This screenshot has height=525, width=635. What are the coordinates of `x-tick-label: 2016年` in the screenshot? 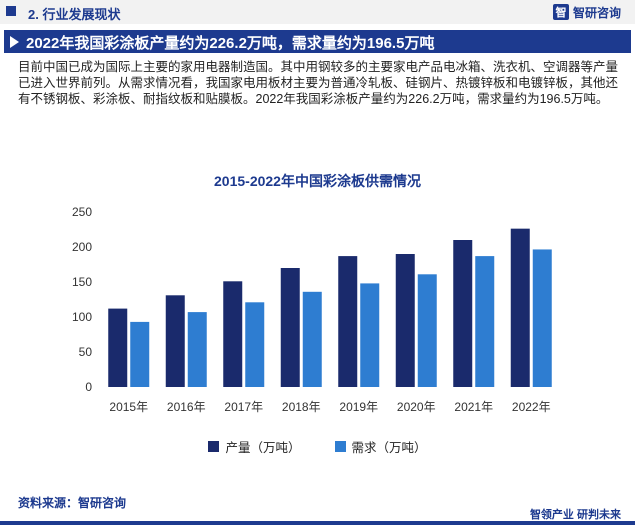 It's located at (186, 407).